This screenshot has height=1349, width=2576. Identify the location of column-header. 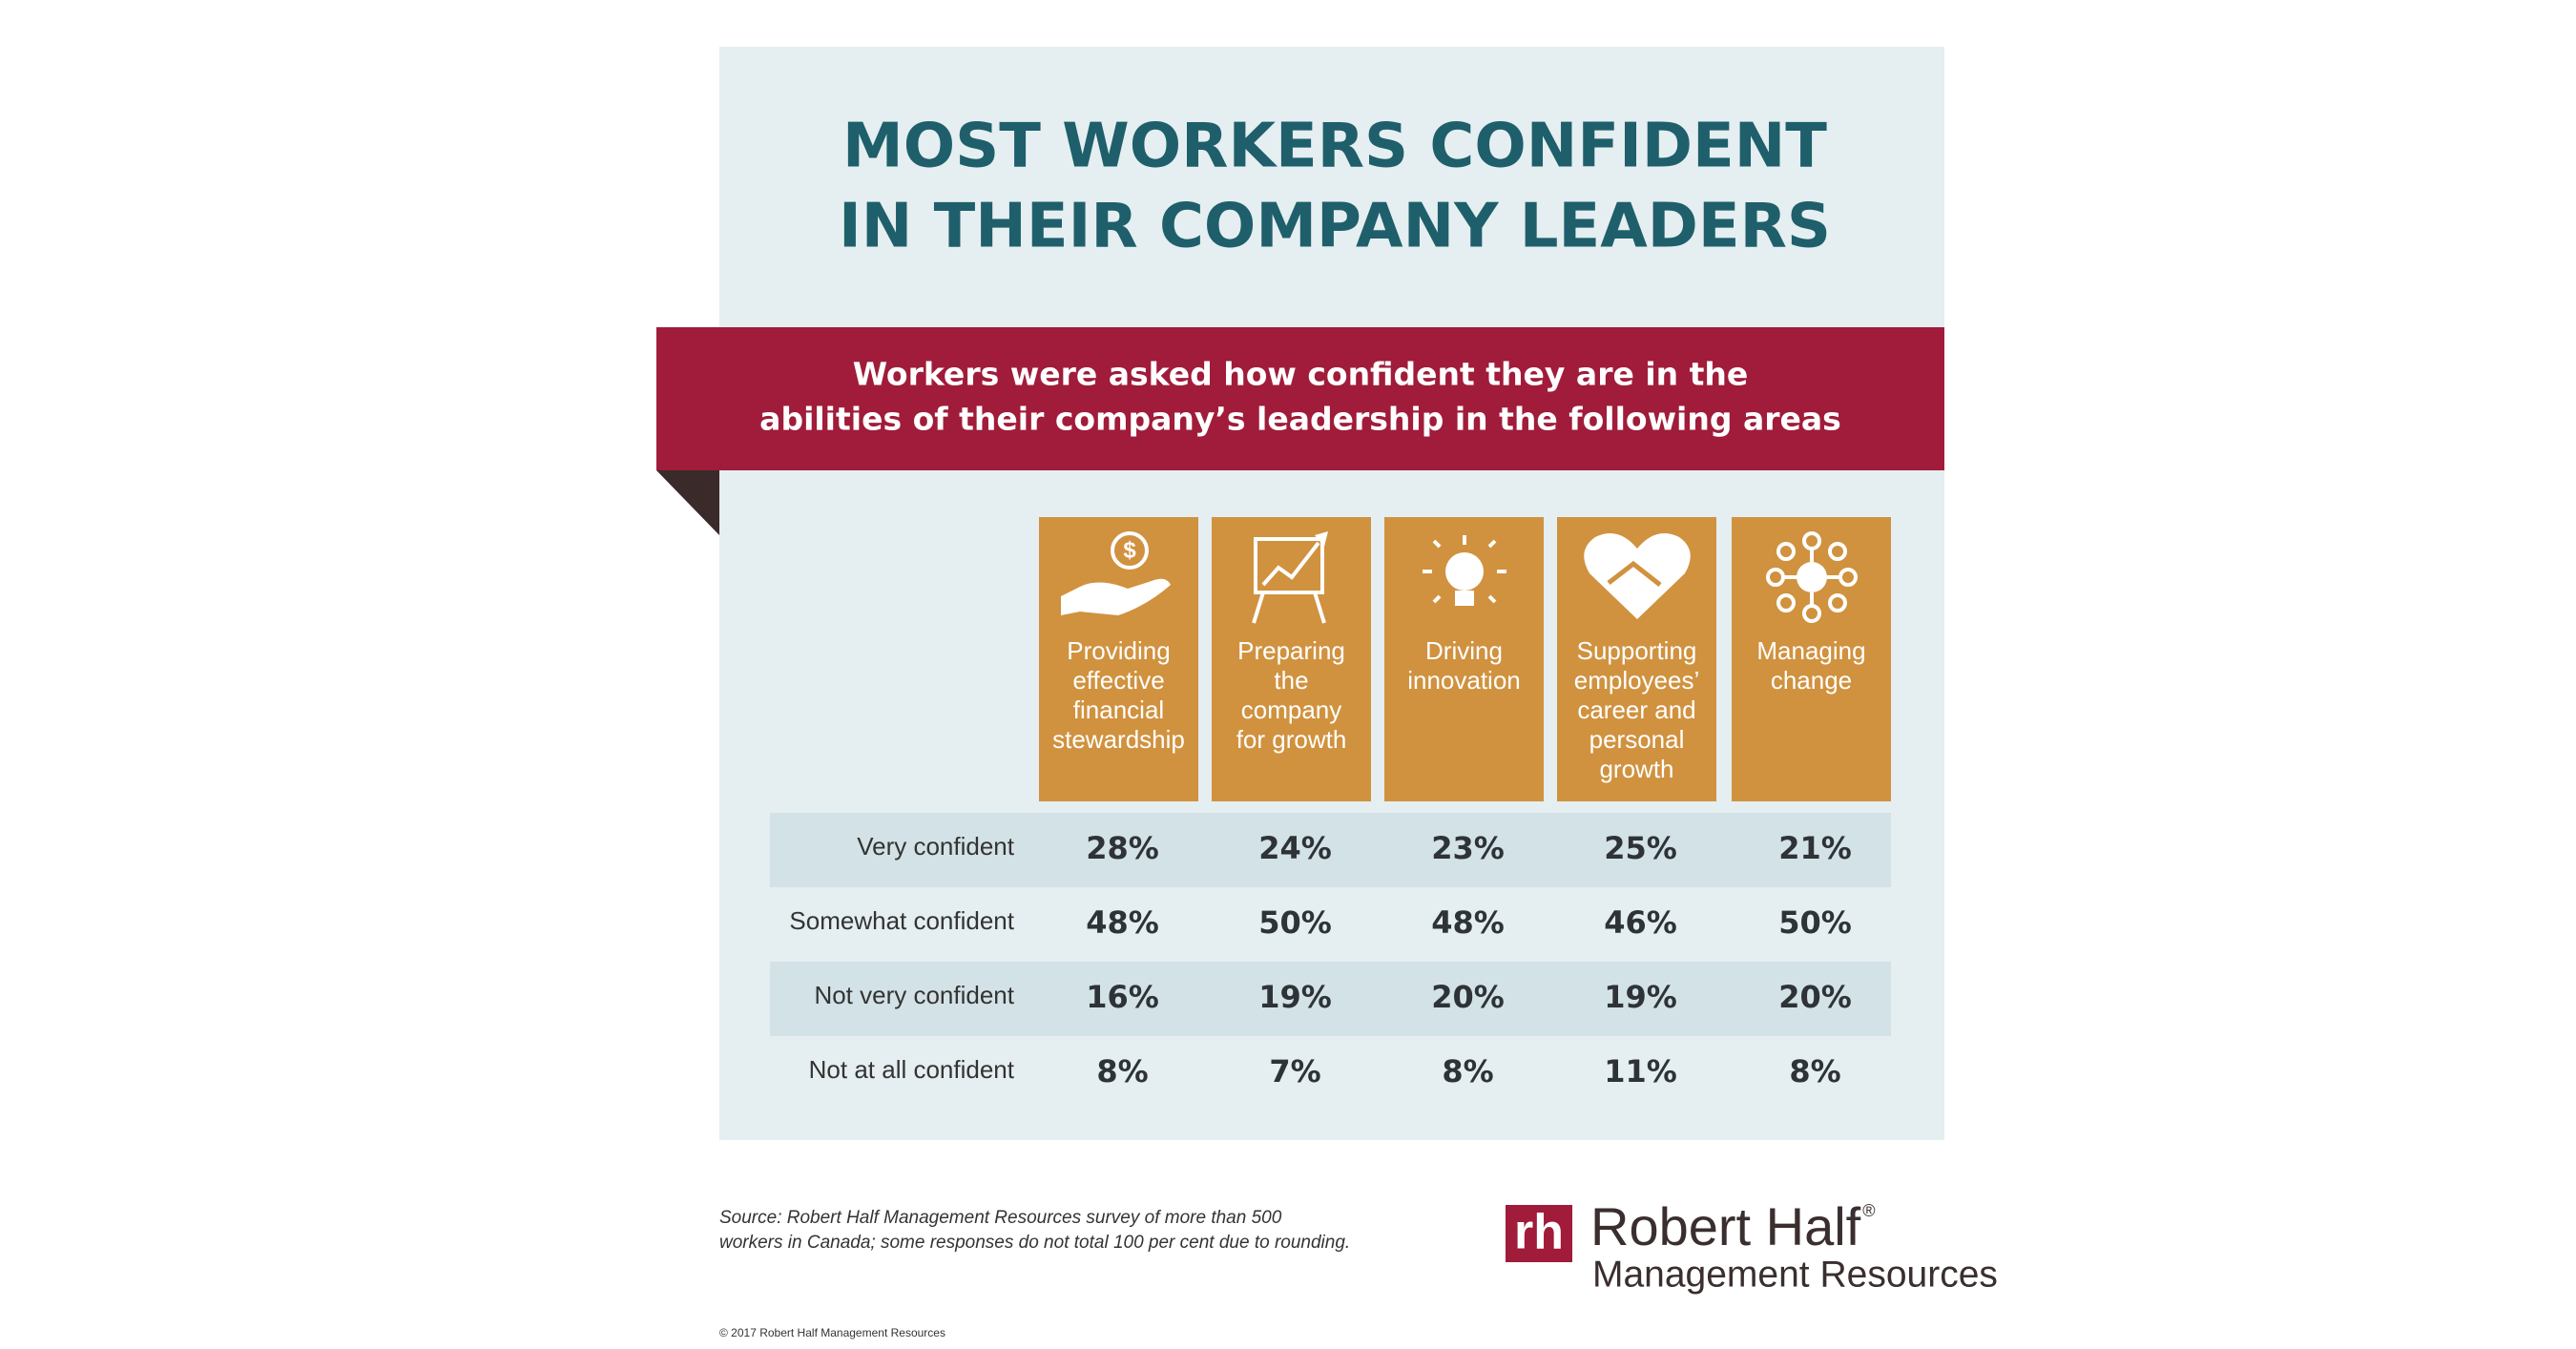
(1291, 659).